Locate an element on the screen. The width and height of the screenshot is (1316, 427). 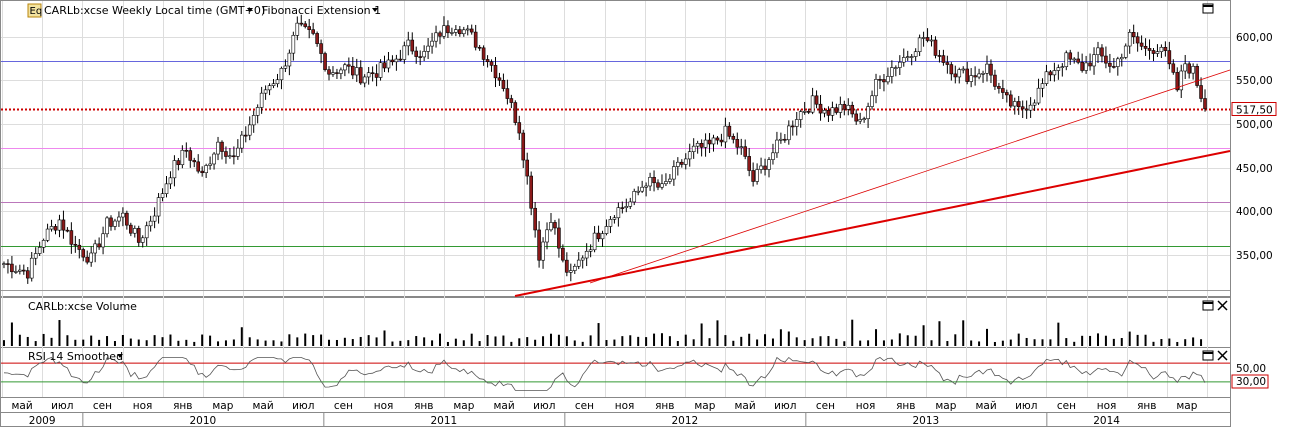
rsi-panel-title: RSI 14 Smoothed is located at coordinates (75, 356).